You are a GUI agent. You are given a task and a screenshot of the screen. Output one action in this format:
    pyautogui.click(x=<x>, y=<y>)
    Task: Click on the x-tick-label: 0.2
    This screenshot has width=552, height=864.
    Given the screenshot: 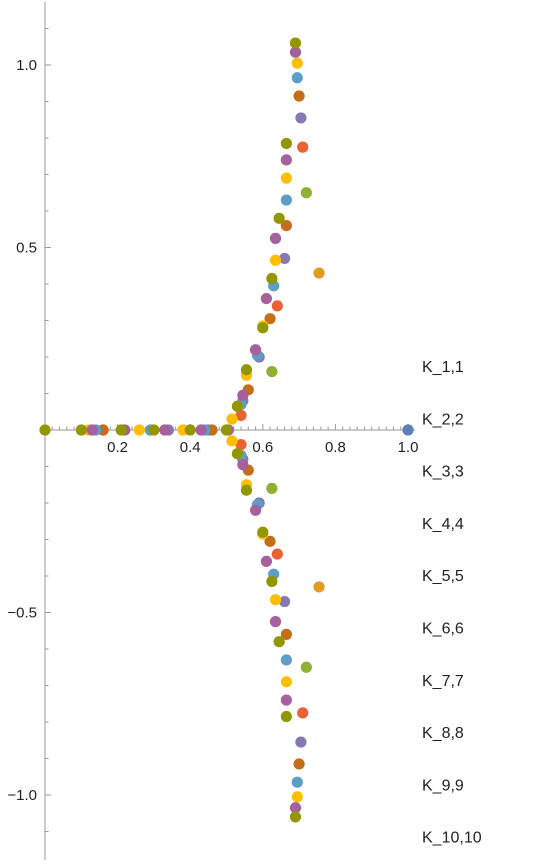 What is the action you would take?
    pyautogui.click(x=117, y=447)
    